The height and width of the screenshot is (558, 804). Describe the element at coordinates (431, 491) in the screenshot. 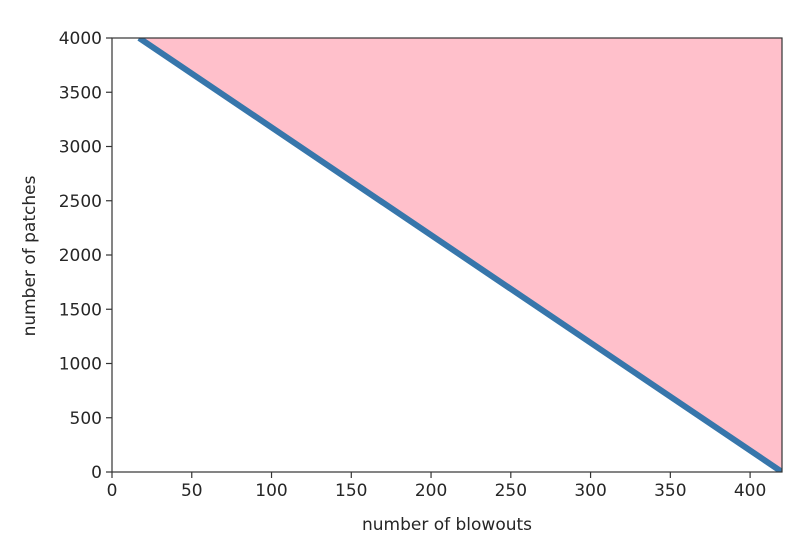

I see `x-tick-label: 200` at that location.